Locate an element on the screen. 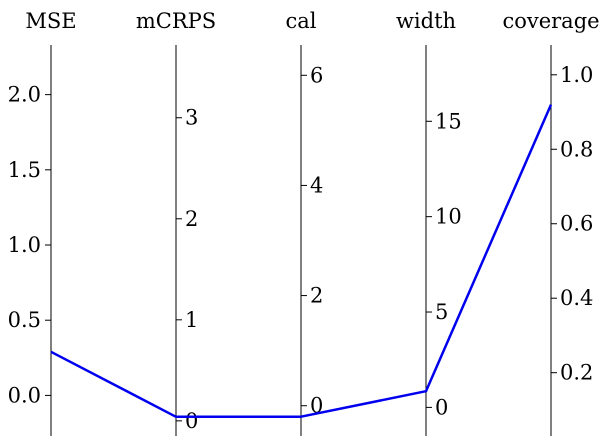 The height and width of the screenshot is (446, 605). tick-label: 0.4 is located at coordinates (576, 298).